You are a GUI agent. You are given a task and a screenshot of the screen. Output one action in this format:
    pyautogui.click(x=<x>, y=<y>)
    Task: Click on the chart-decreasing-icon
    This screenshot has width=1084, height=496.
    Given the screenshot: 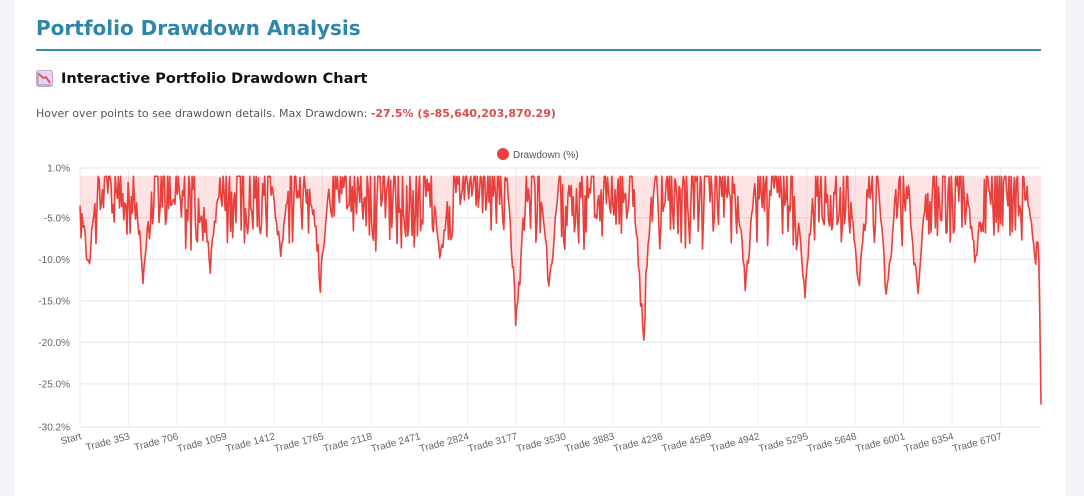 What is the action you would take?
    pyautogui.click(x=44, y=78)
    